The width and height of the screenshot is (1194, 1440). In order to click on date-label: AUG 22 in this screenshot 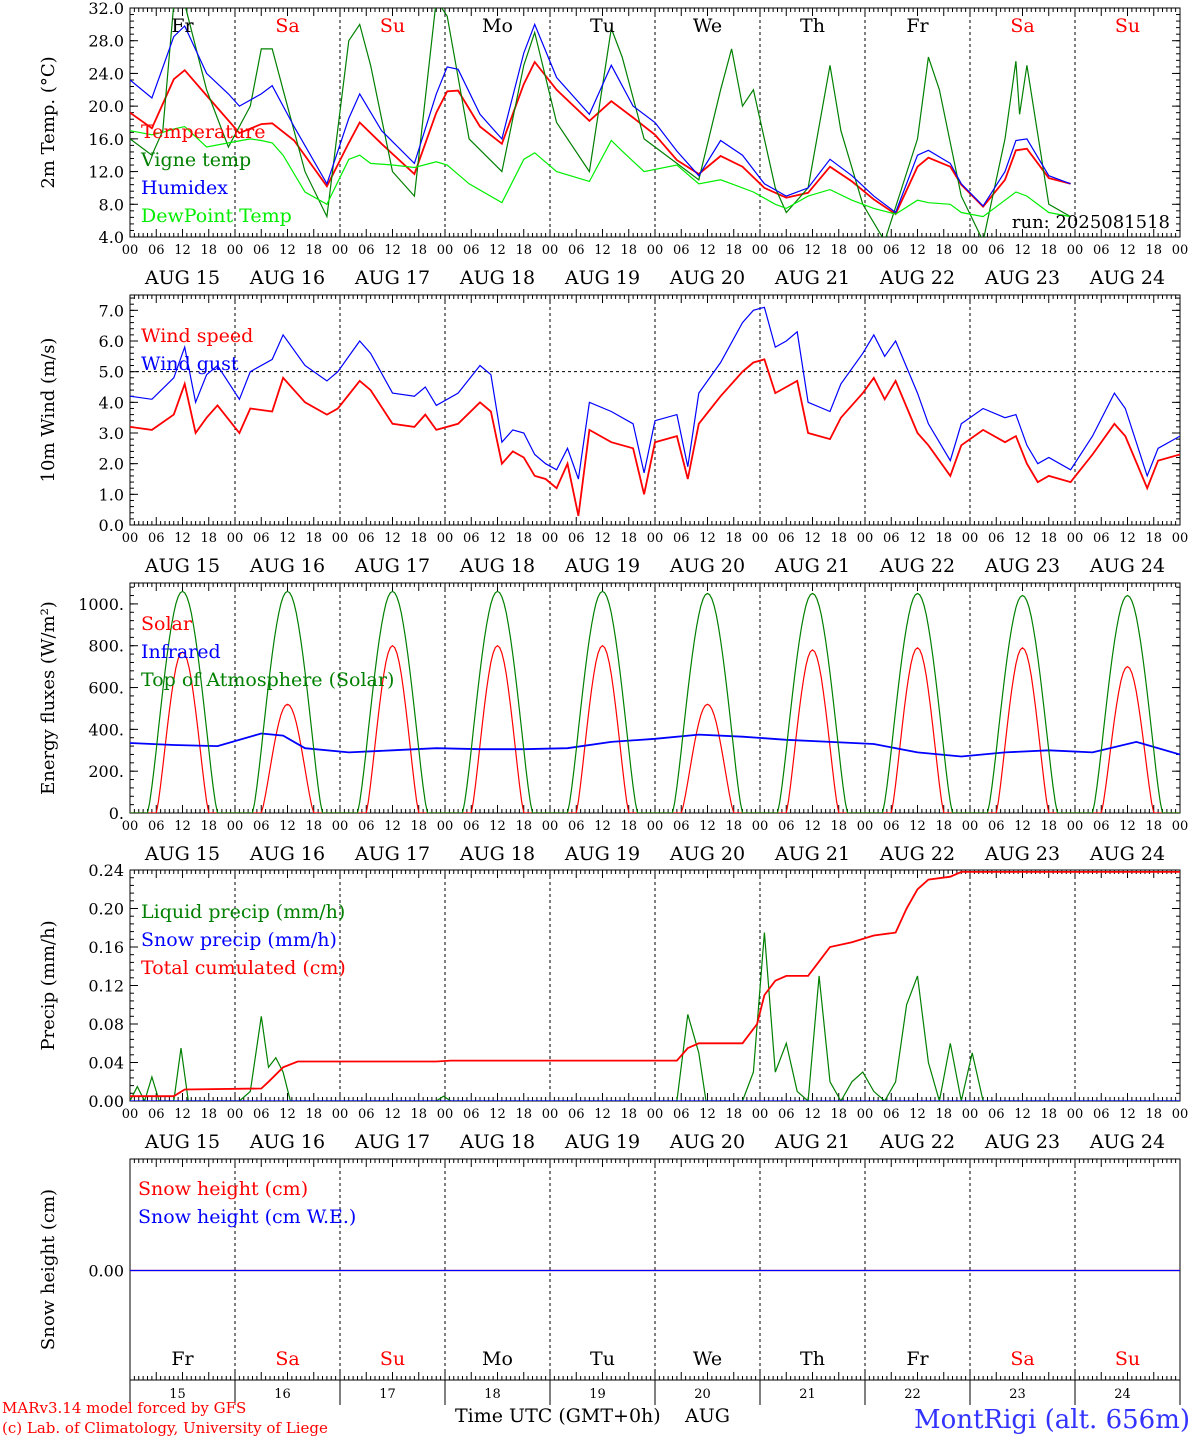, I will do `click(917, 566)`.